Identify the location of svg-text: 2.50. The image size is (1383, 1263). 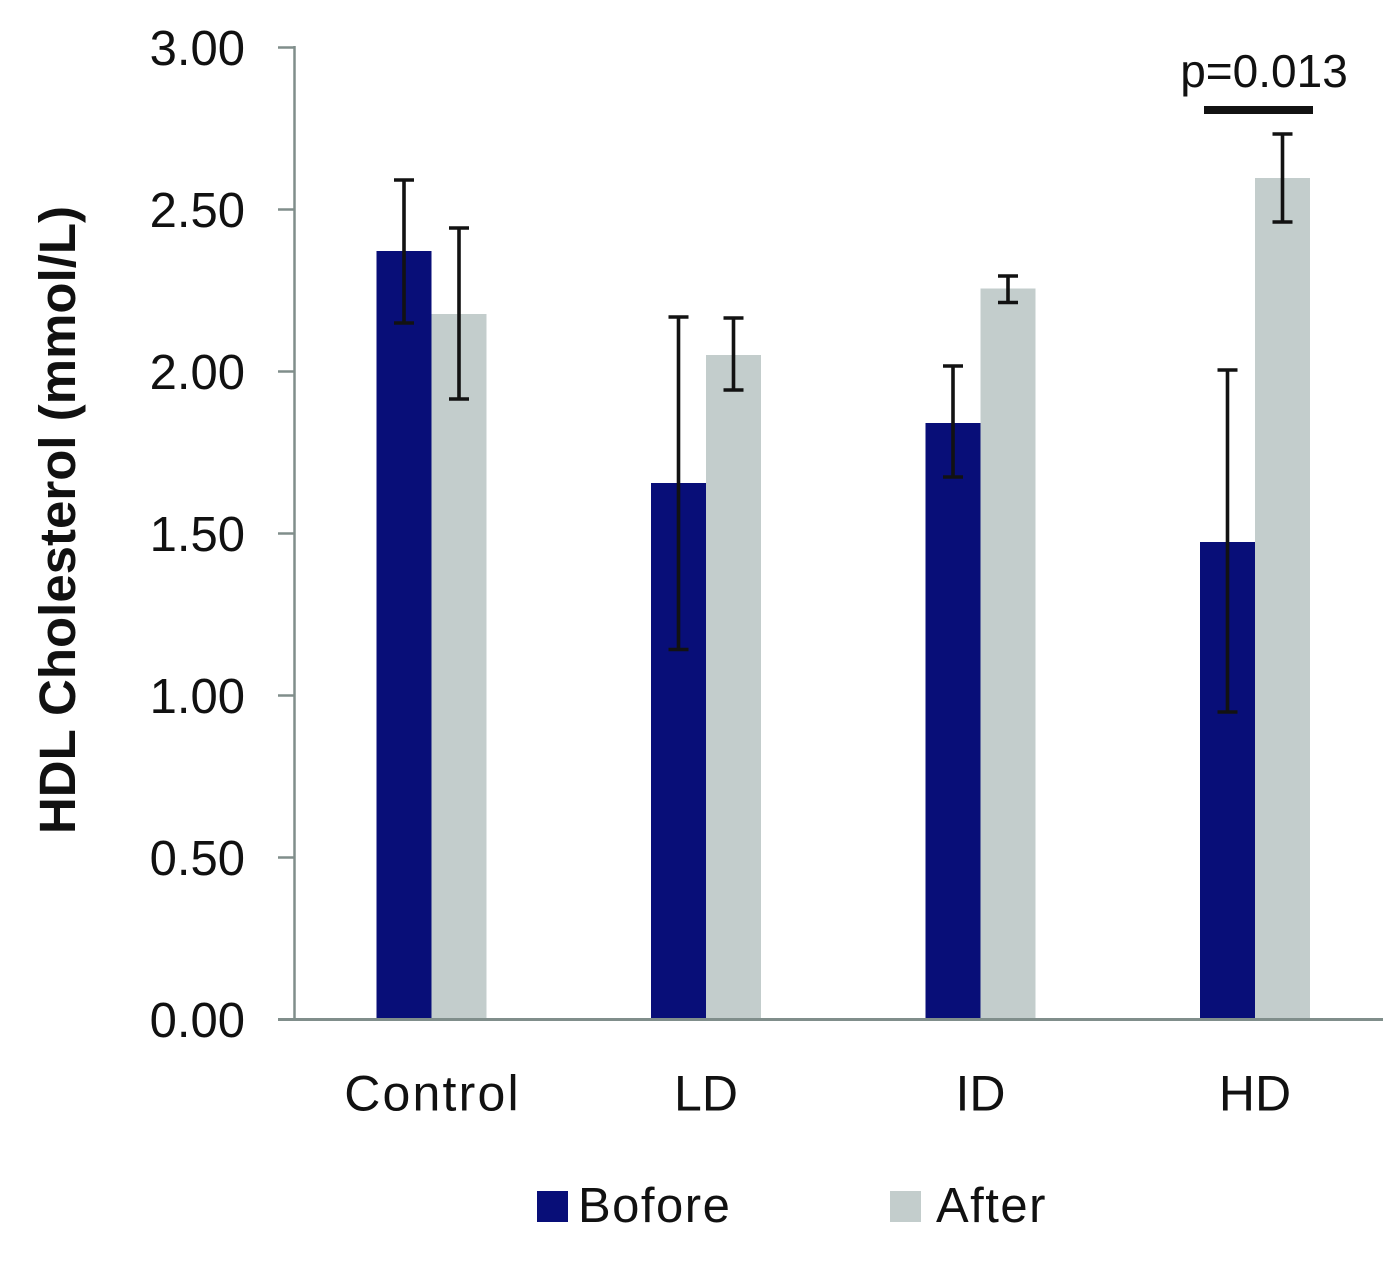
(197, 211).